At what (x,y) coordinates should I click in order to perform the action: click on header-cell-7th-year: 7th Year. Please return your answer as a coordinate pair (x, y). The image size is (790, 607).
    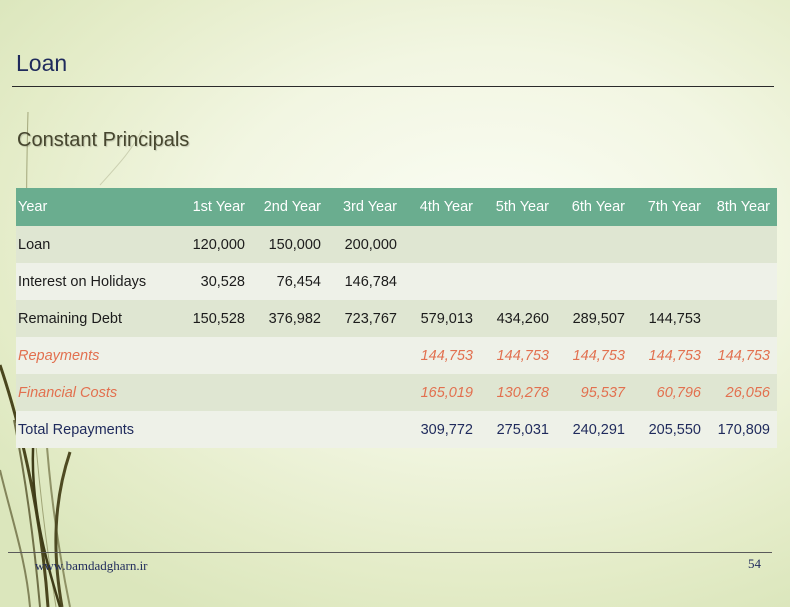
    Looking at the image, I should click on (674, 207).